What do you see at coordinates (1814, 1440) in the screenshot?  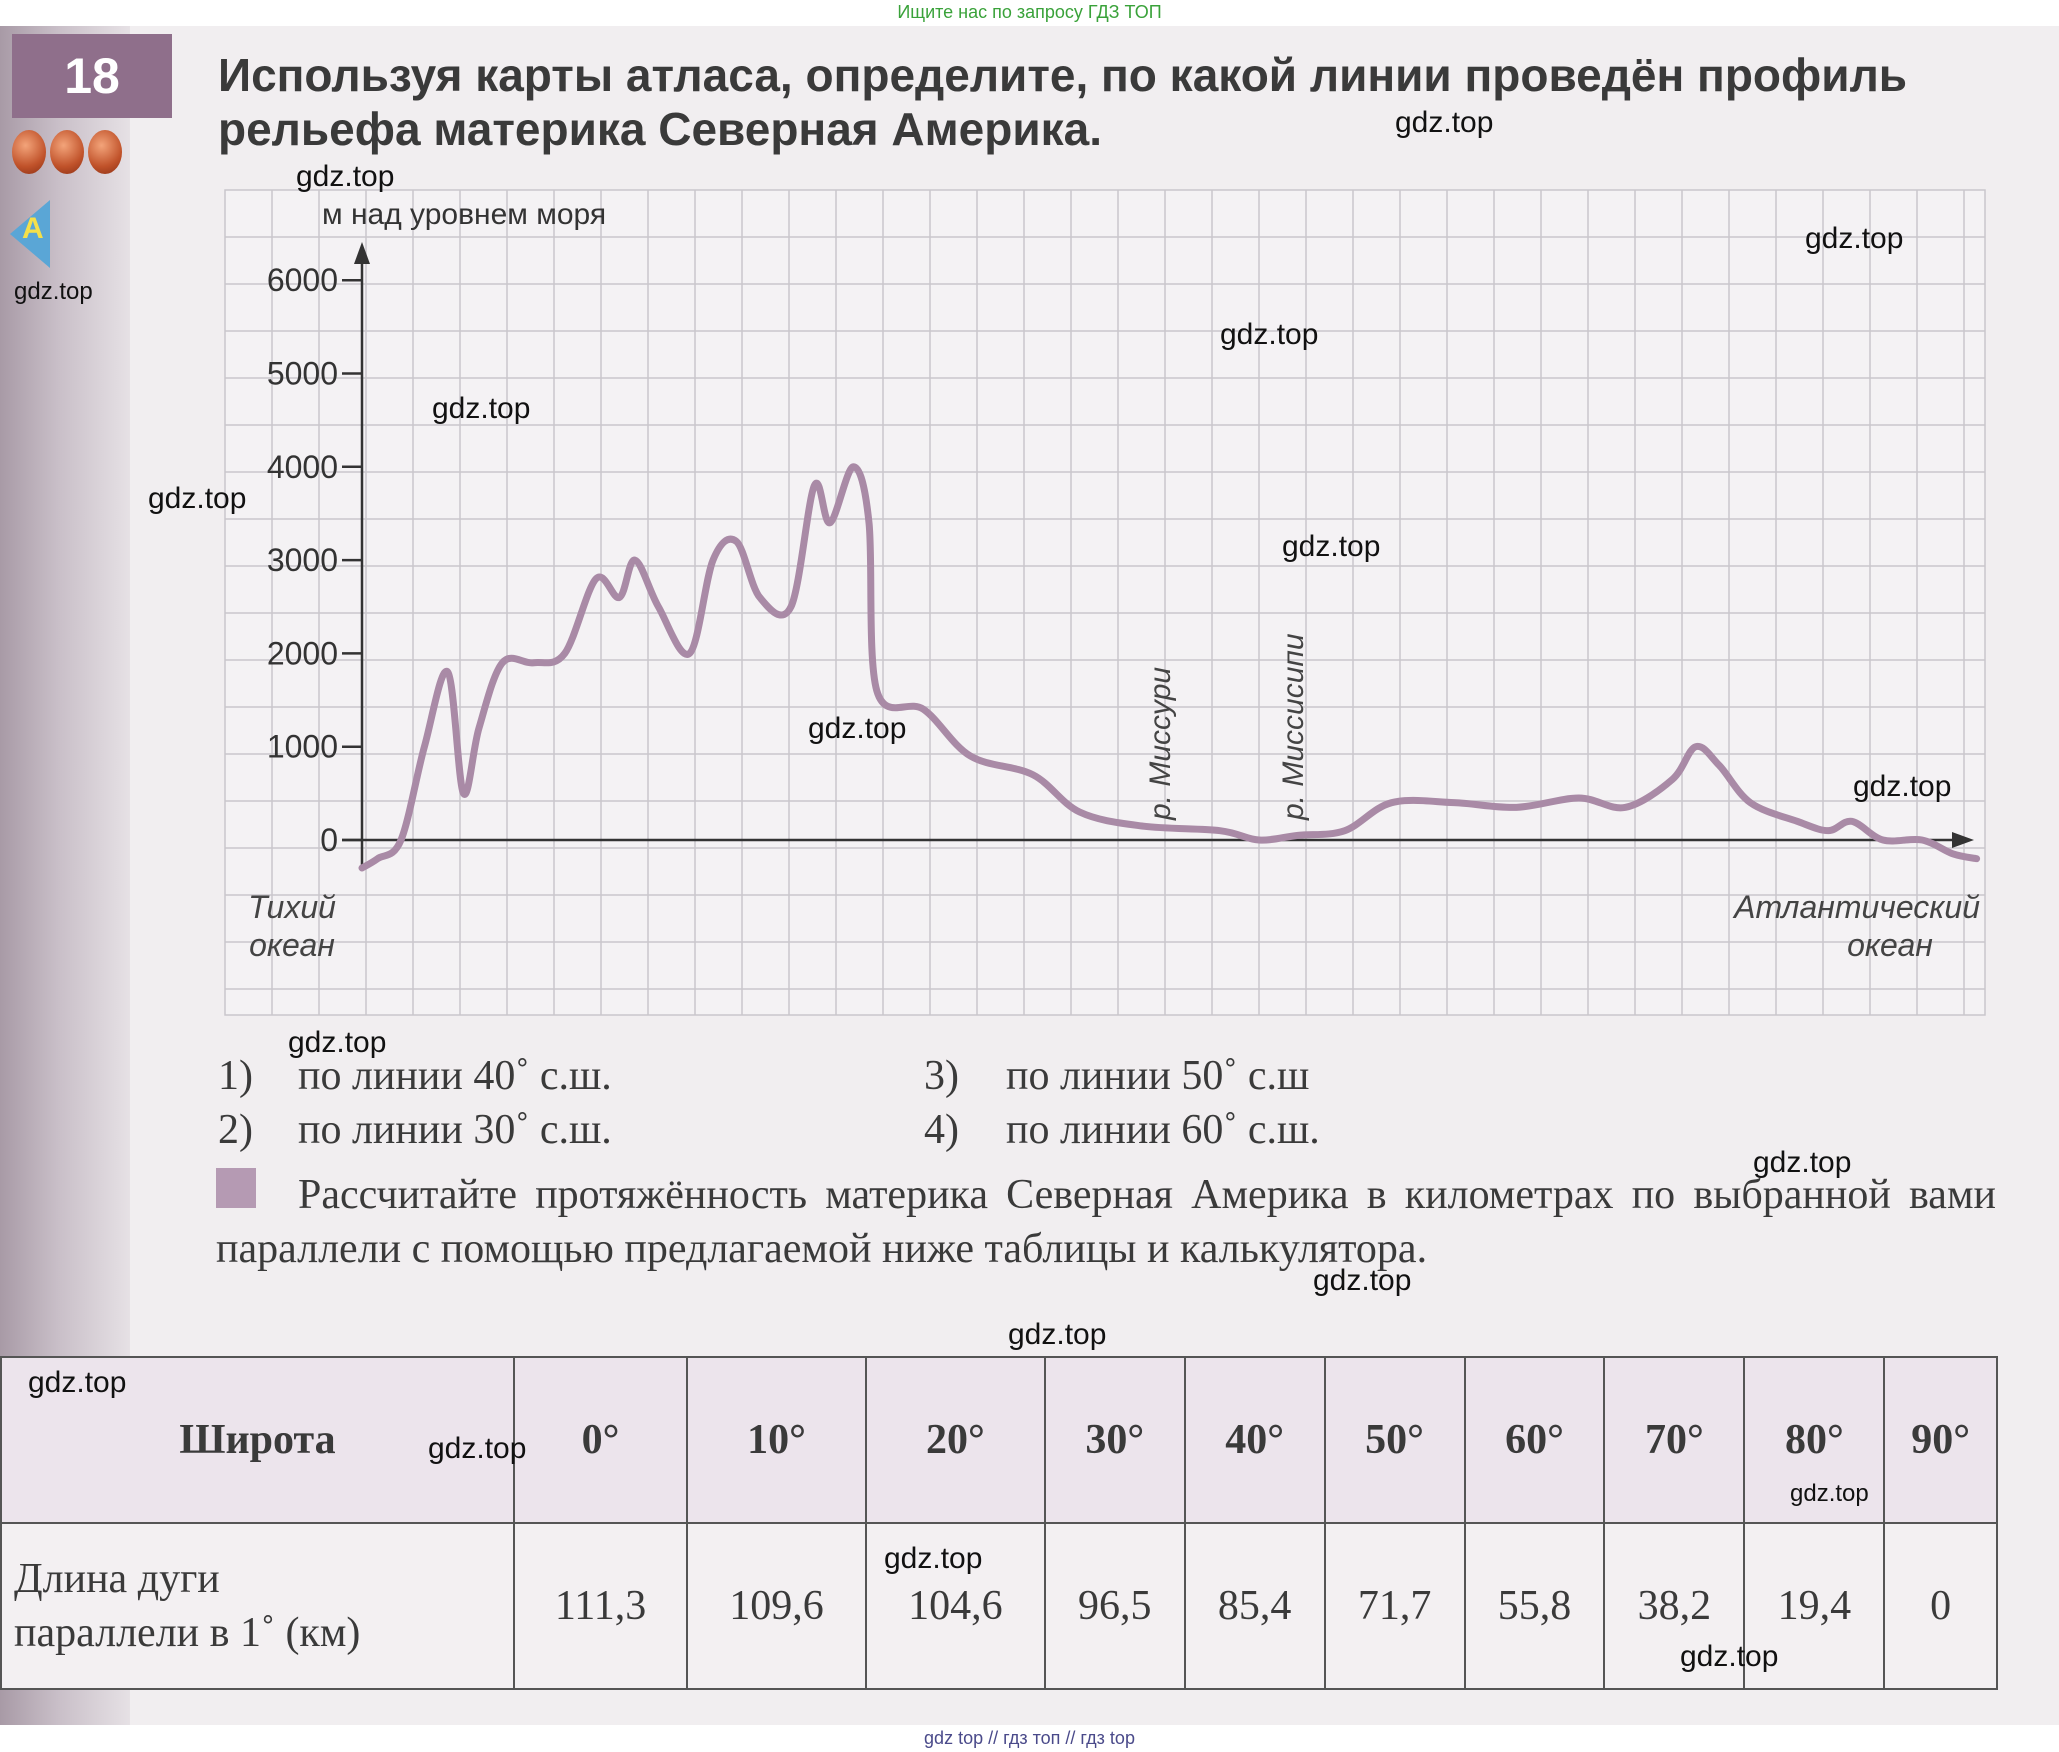 I see `latitude-cell: 80°` at bounding box center [1814, 1440].